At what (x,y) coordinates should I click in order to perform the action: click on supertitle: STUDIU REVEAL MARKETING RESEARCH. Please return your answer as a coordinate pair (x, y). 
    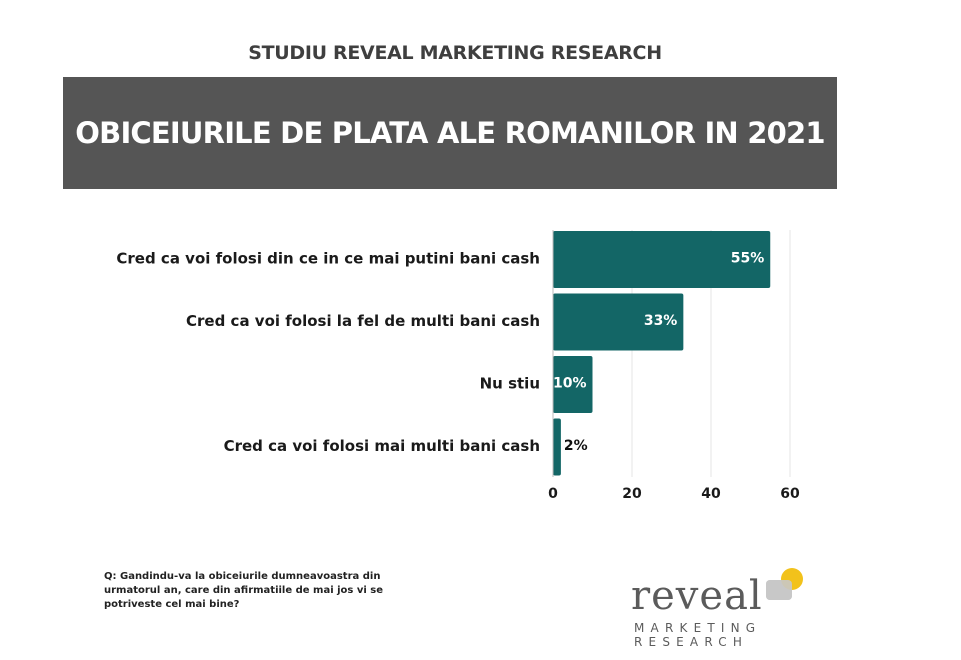
    Looking at the image, I should click on (455, 53).